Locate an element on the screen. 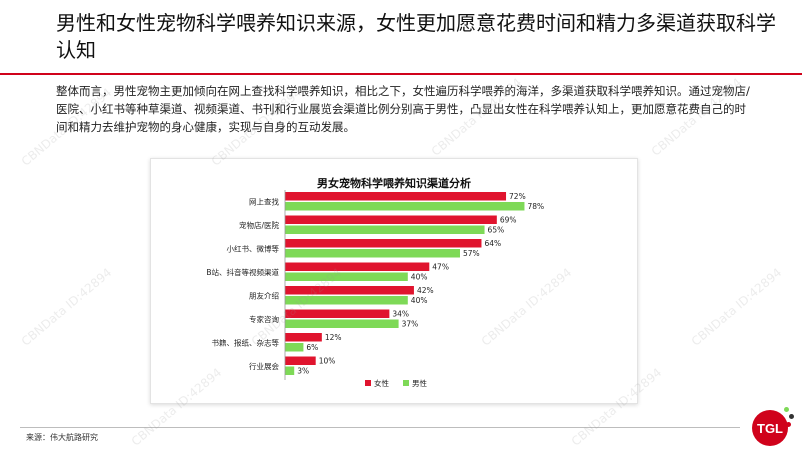  page-title: 男性和女性宠物科学喂养知识来源，女性更加愿意花费时间和精力多渠道获取科学认知 is located at coordinates (416, 36).